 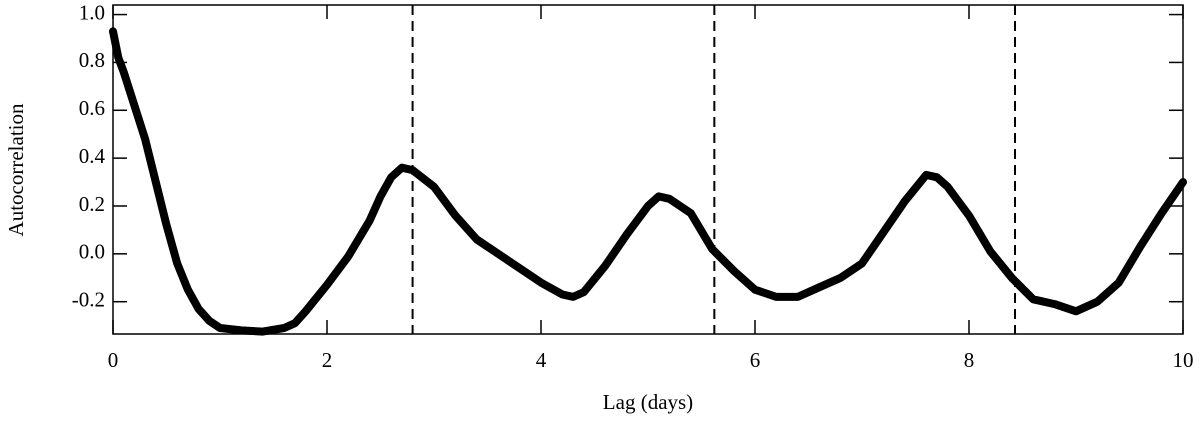 What do you see at coordinates (755, 360) in the screenshot?
I see `x-tick-label: 6` at bounding box center [755, 360].